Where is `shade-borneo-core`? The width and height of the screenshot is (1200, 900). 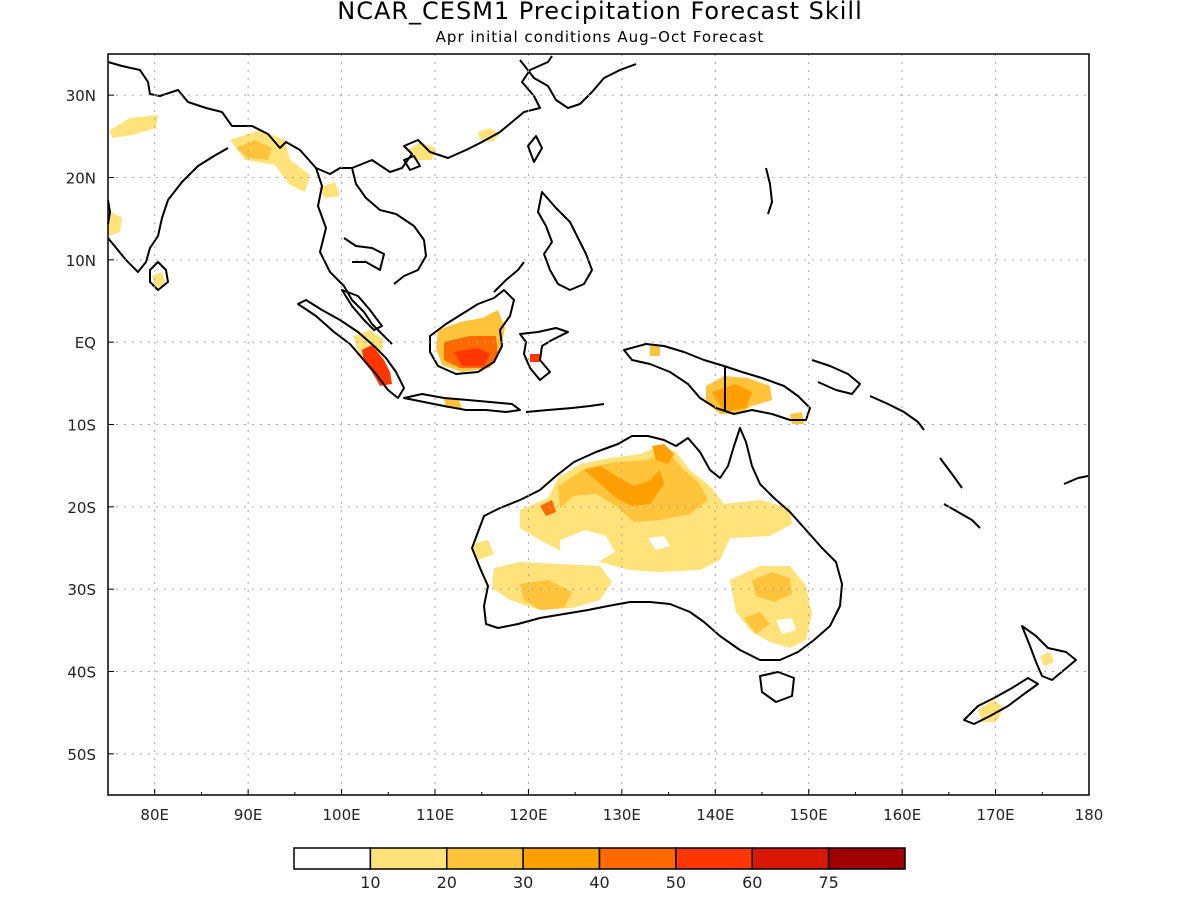 shade-borneo-core is located at coordinates (472, 357).